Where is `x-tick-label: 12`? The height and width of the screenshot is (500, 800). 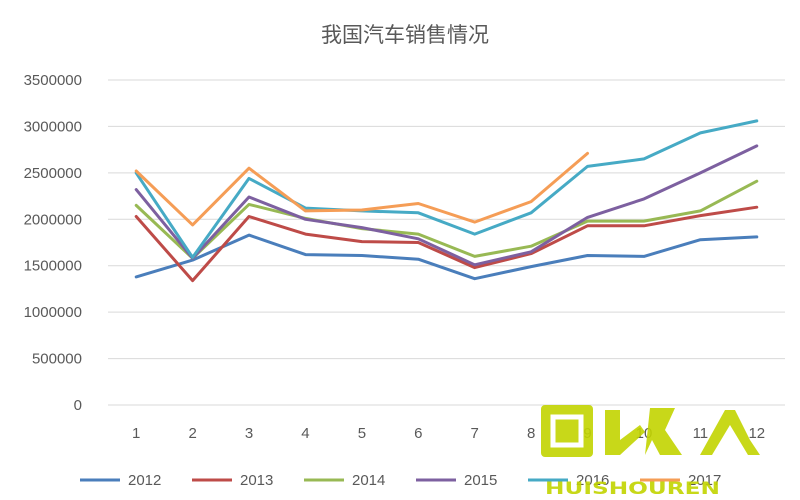 x-tick-label: 12 is located at coordinates (756, 433).